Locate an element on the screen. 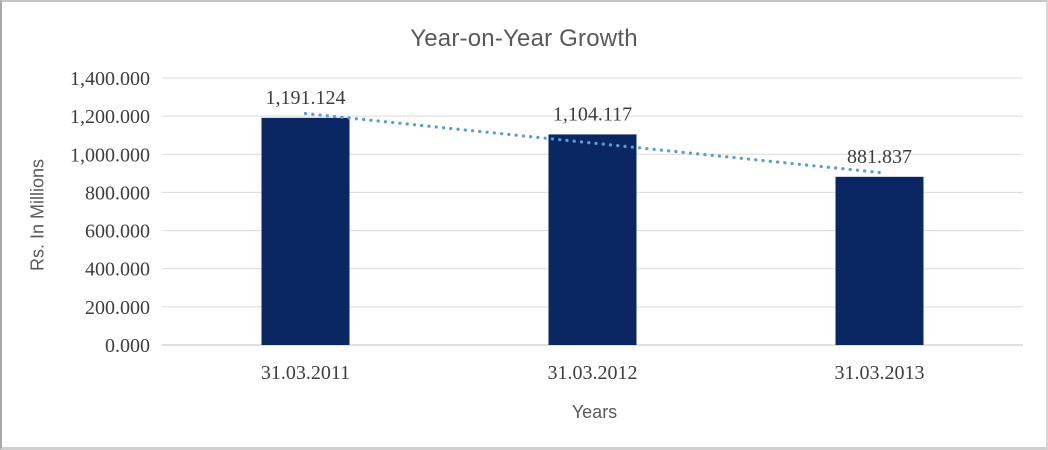  y-tick-label: 1,400.000 is located at coordinates (110, 79).